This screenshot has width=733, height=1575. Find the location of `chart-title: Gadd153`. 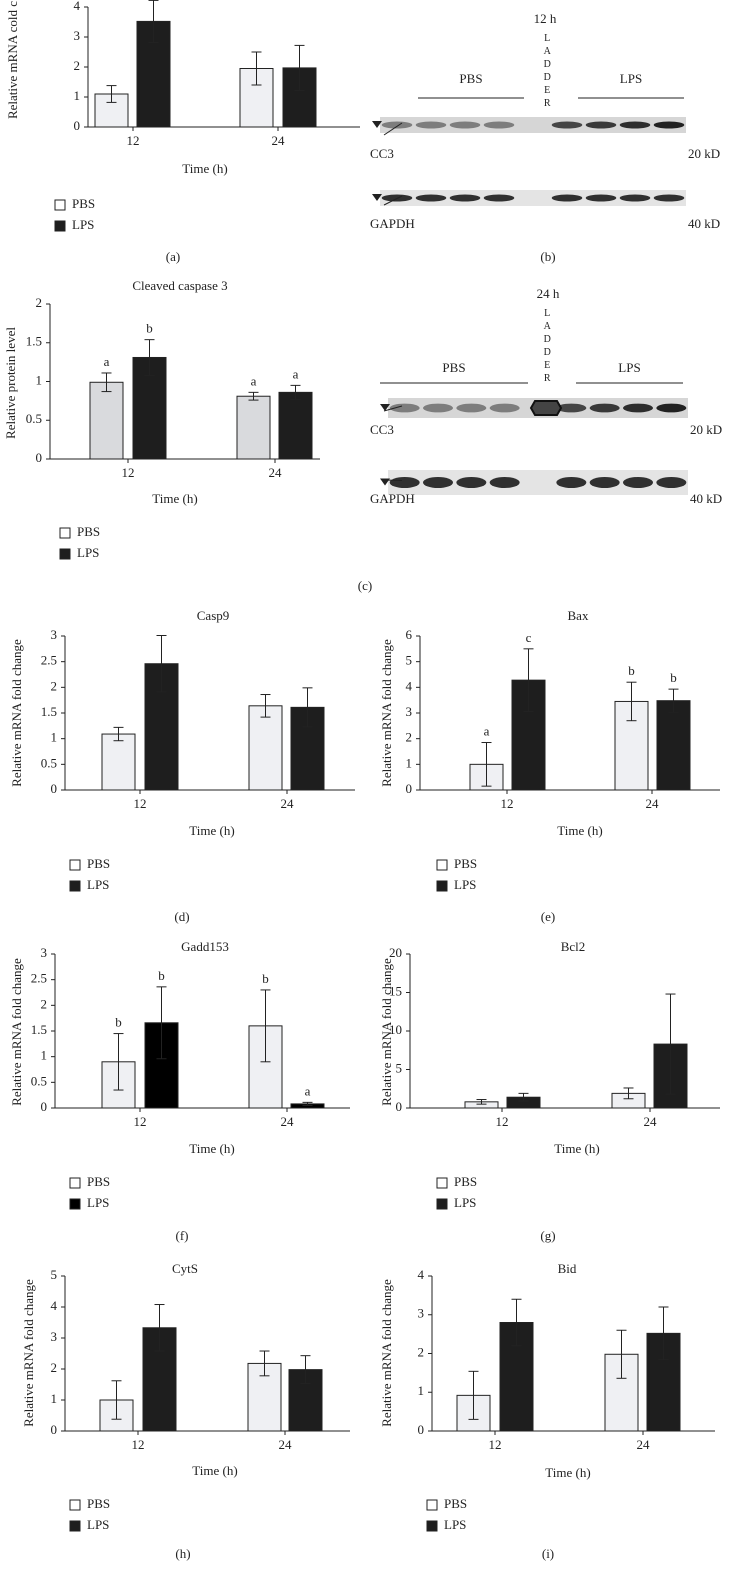

chart-title: Gadd153 is located at coordinates (205, 946).